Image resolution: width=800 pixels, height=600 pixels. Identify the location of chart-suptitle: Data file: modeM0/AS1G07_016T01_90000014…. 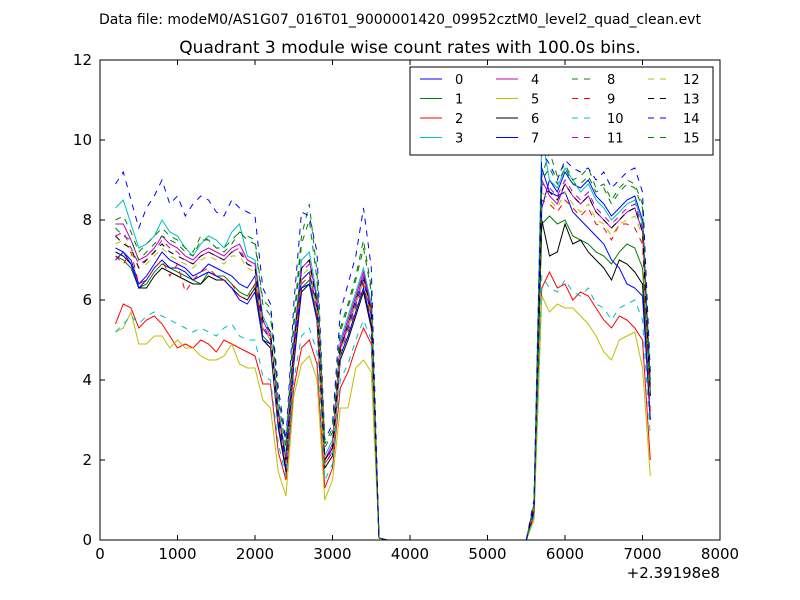
(400, 20).